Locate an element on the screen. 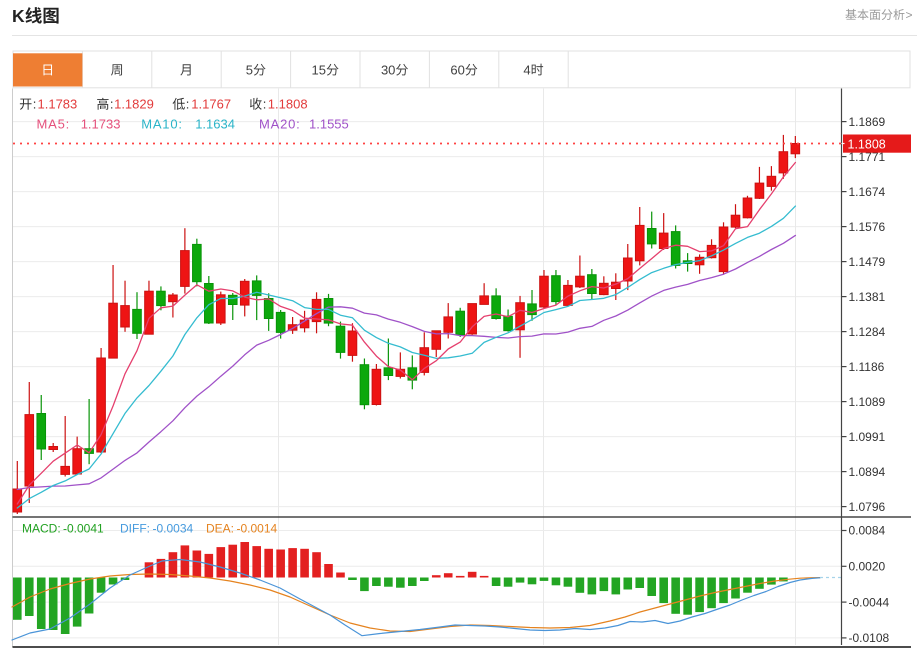 The width and height of the screenshot is (917, 649). svg-text: 1.1089 is located at coordinates (867, 402).